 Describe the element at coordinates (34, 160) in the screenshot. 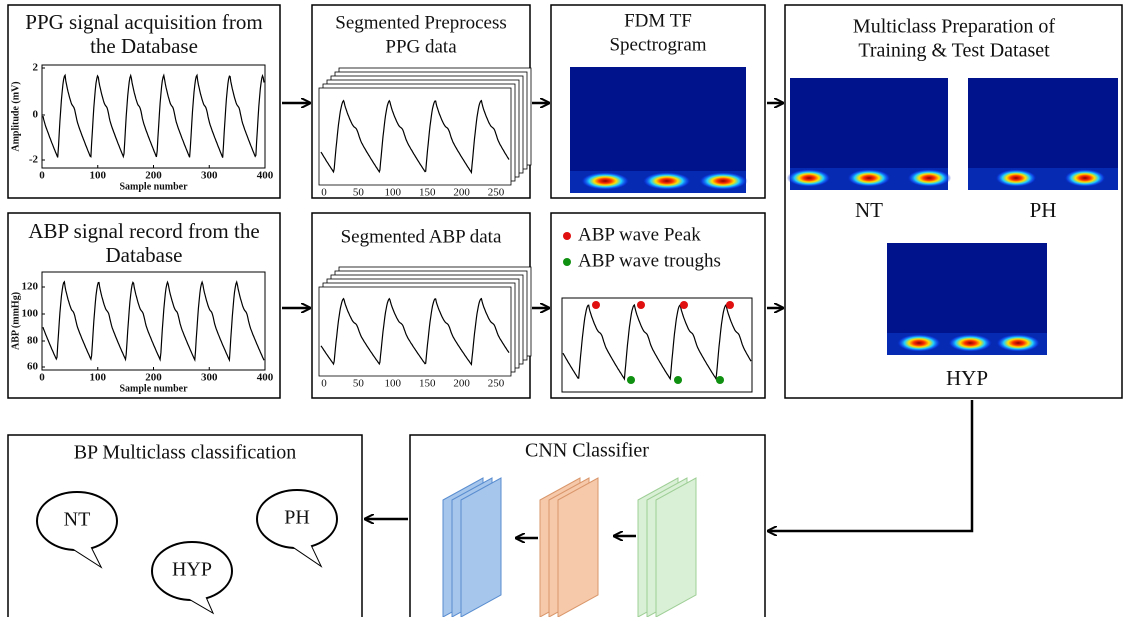

I see `y-tick-label: -2` at that location.